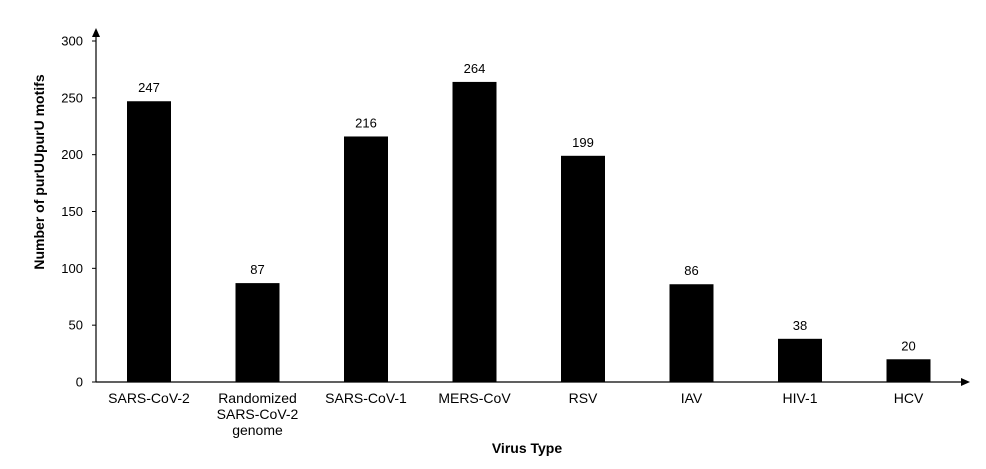 The image size is (986, 469). What do you see at coordinates (258, 414) in the screenshot?
I see `x-tick-label: Randomized SARS-CoV-2 genome` at bounding box center [258, 414].